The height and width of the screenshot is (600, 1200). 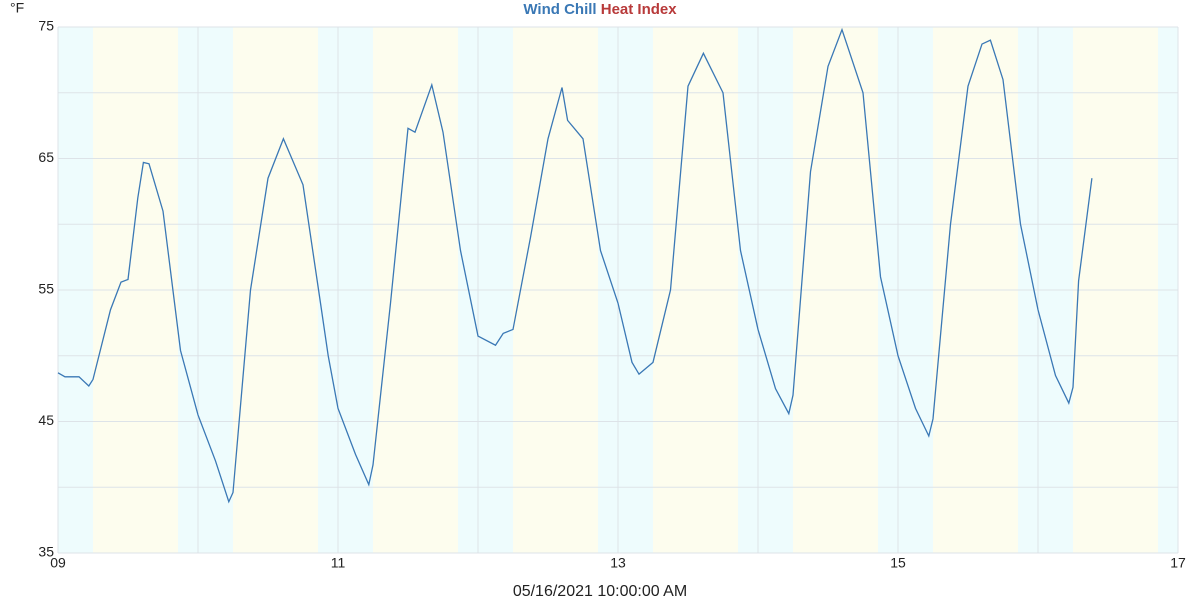 What do you see at coordinates (46, 552) in the screenshot?
I see `y-tick-label: 35` at bounding box center [46, 552].